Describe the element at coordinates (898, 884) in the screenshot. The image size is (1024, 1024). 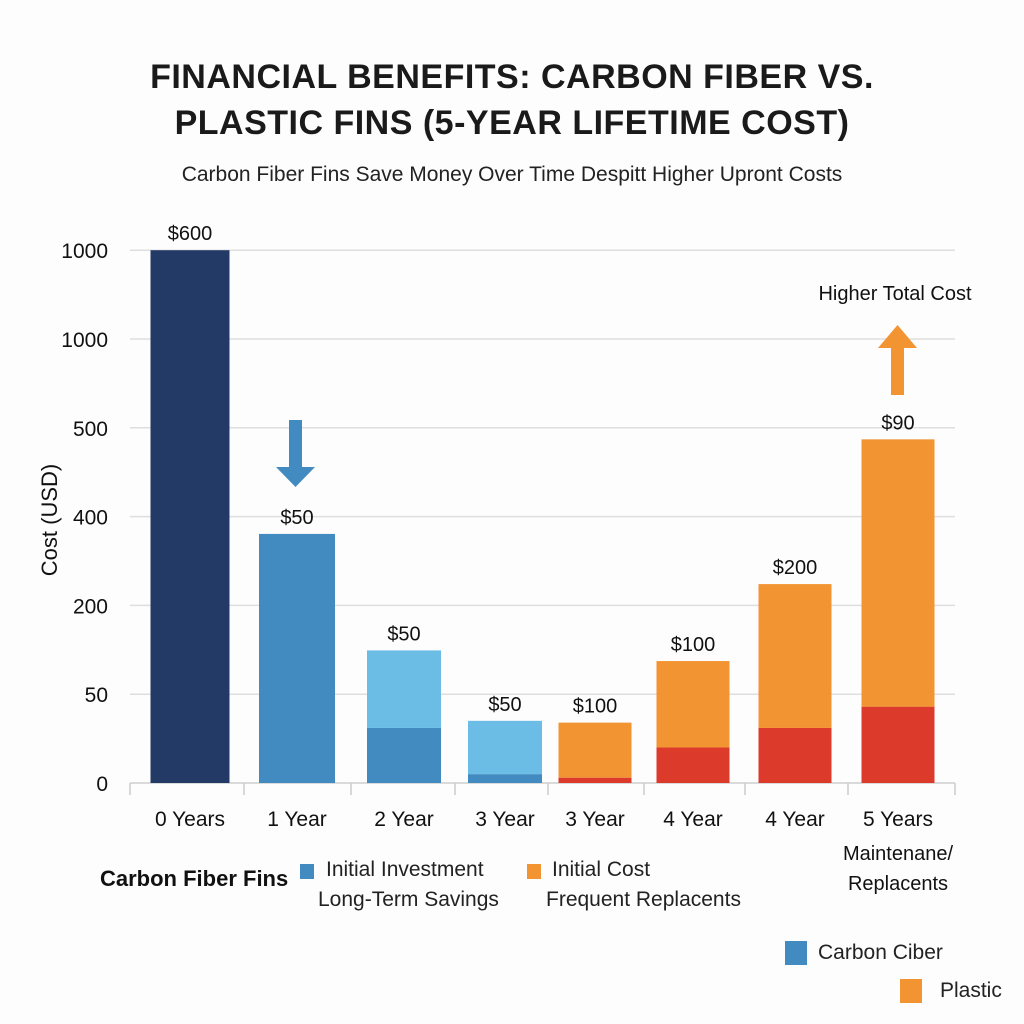
I see `extra-x-label-line2: Replacents` at that location.